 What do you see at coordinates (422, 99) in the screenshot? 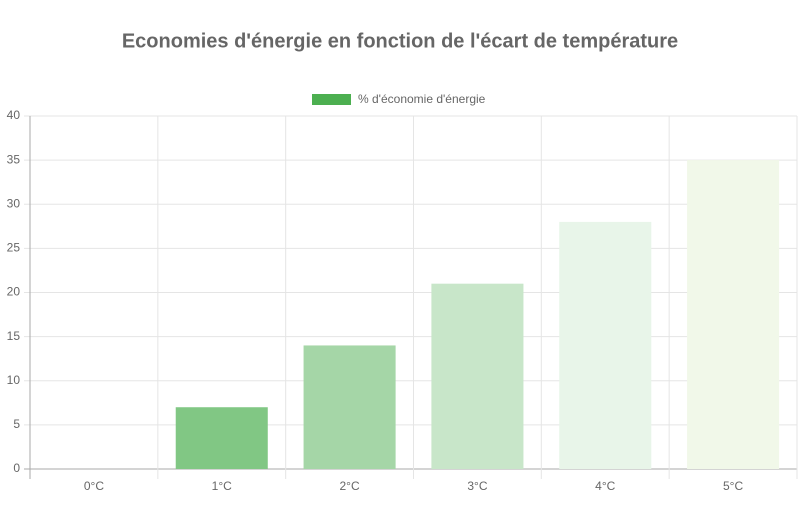
I see `legend-label: % d'économie d'énergie` at bounding box center [422, 99].